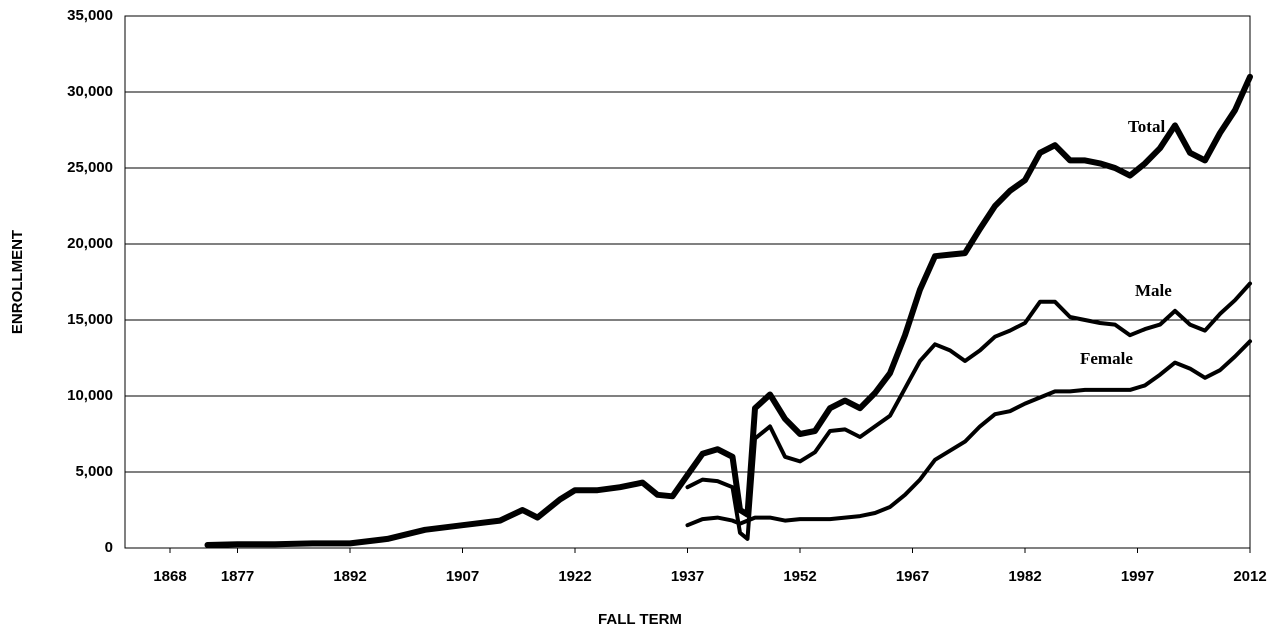  What do you see at coordinates (687, 576) in the screenshot?
I see `x-tick-label: 1937` at bounding box center [687, 576].